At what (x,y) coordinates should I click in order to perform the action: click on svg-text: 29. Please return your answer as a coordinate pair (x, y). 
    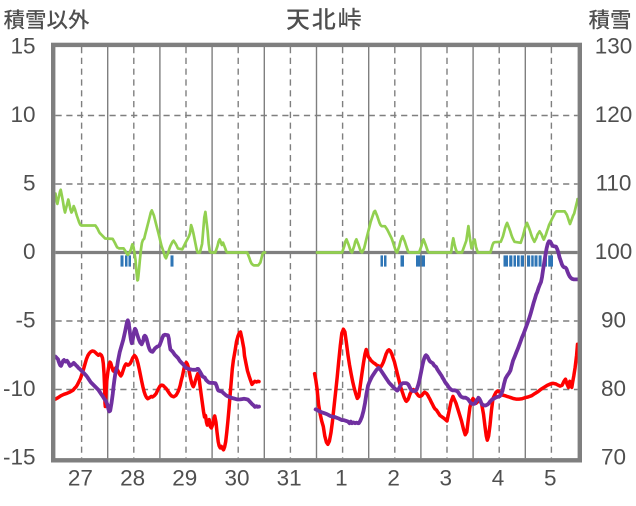
    Looking at the image, I should click on (184, 478).